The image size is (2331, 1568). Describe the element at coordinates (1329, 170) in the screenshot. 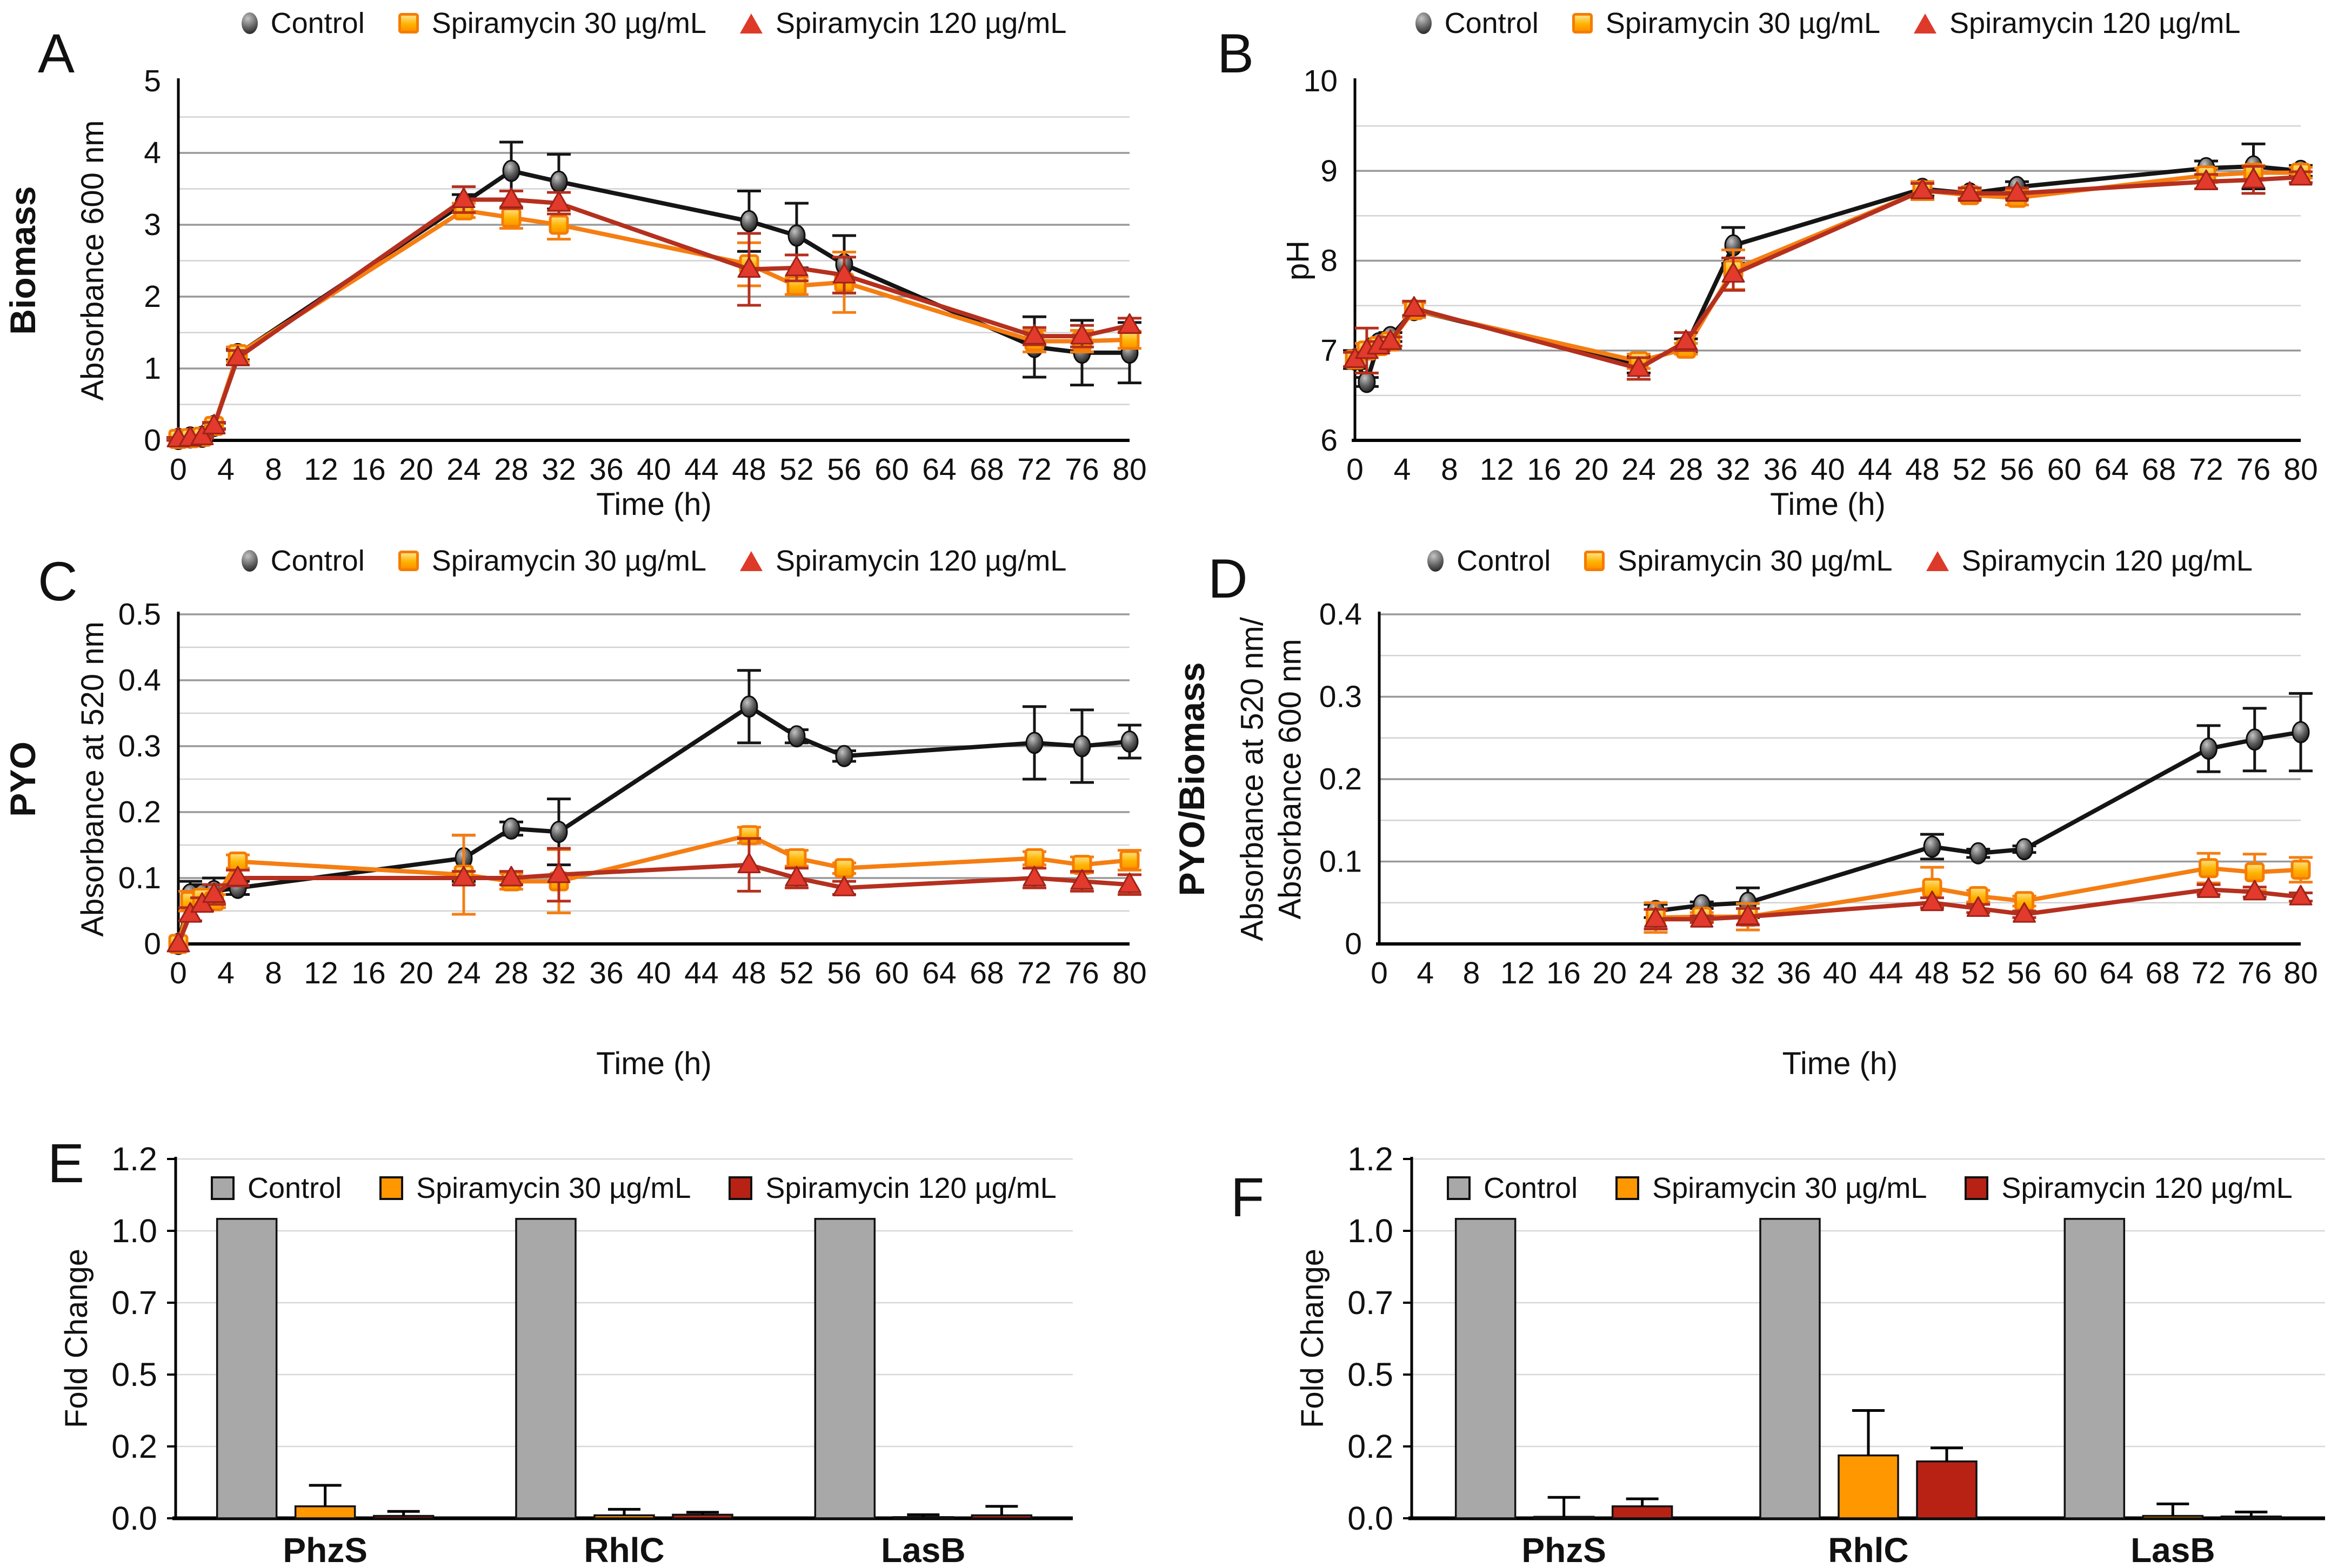

I see `svg-text: 9` at that location.